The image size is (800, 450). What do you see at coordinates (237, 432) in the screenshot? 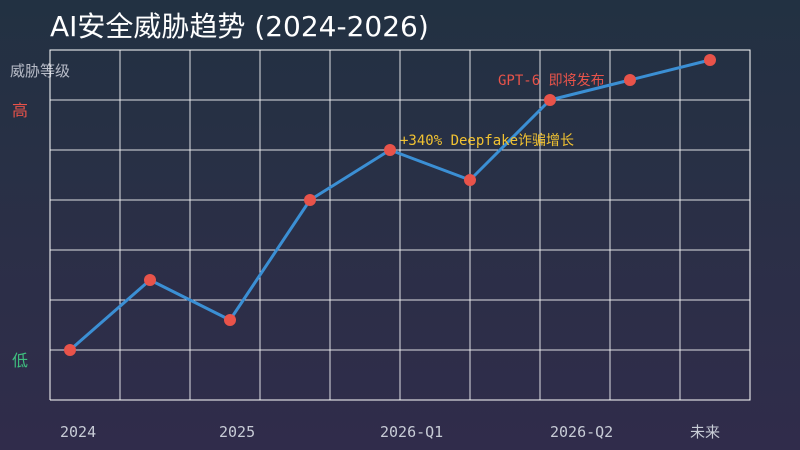
I see `x-tick-label: 2025` at bounding box center [237, 432].